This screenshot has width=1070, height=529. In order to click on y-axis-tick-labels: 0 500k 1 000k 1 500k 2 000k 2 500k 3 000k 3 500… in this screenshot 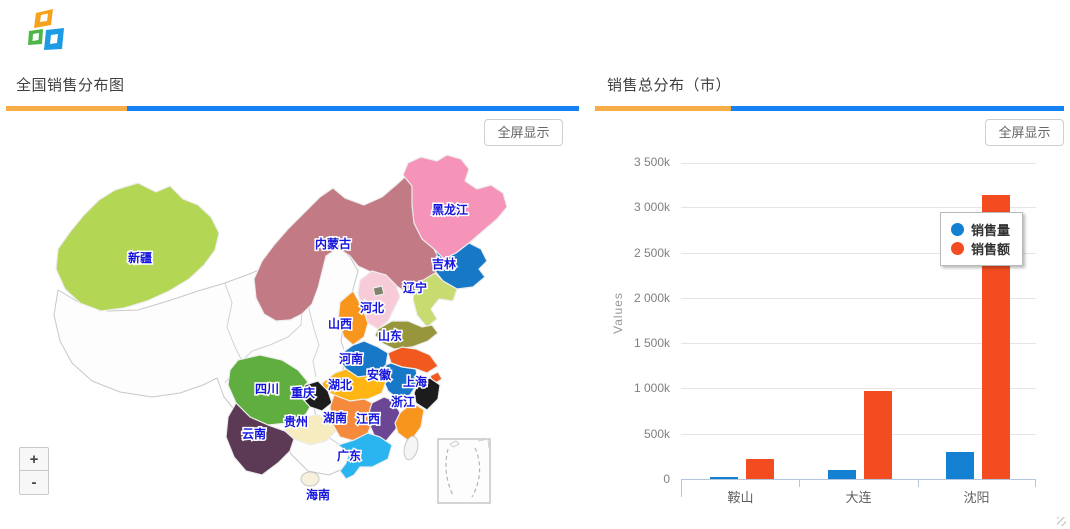, I will do `click(634, 320)`.